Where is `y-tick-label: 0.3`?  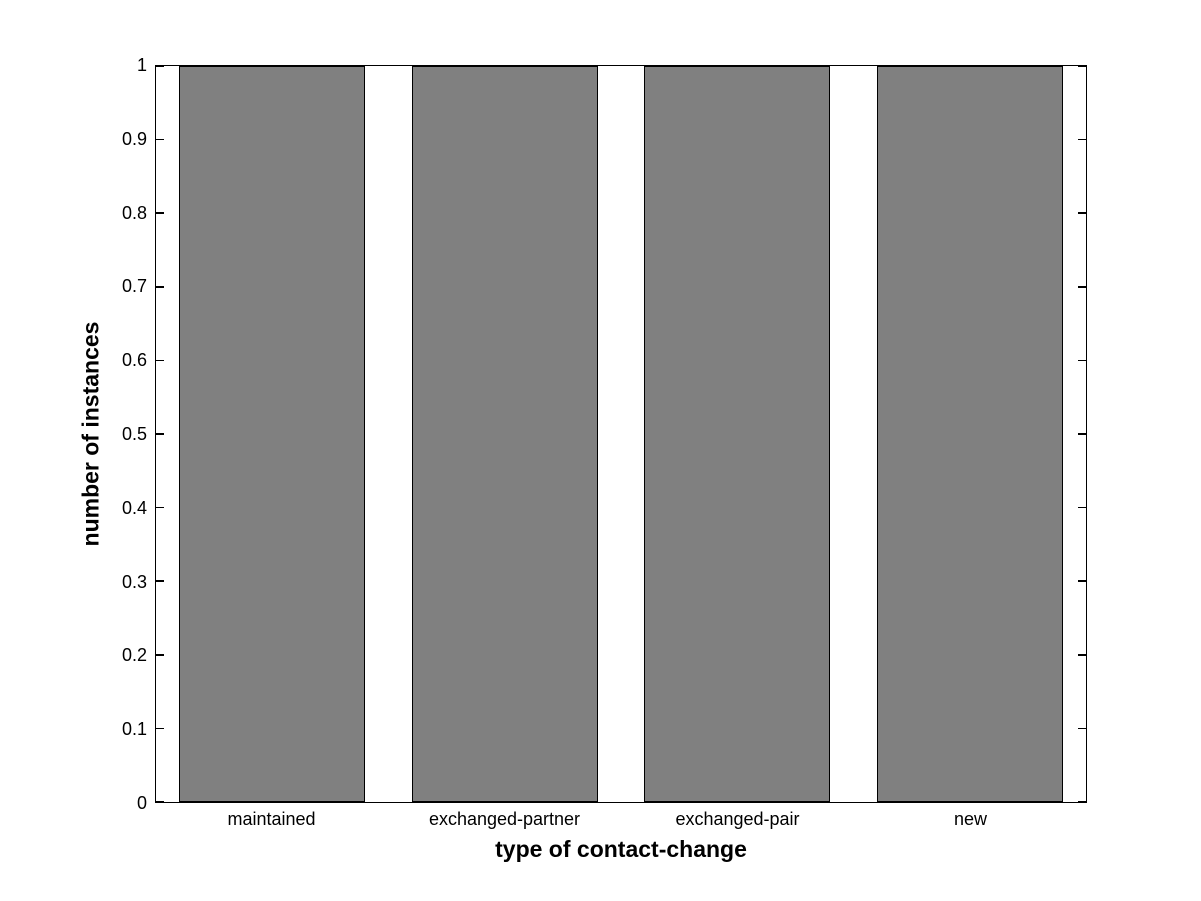 y-tick-label: 0.3 is located at coordinates (134, 581).